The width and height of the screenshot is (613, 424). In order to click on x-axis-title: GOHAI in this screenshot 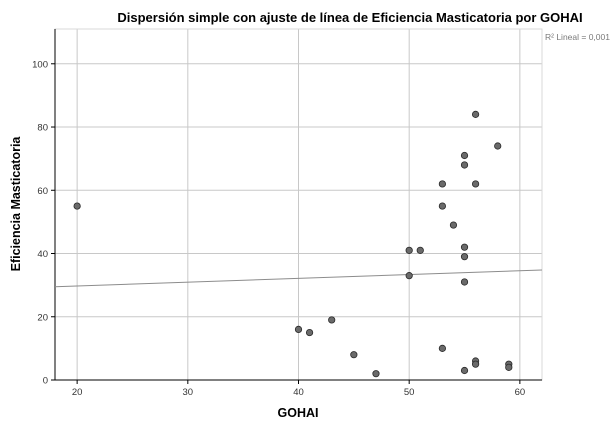, I will do `click(298, 413)`.